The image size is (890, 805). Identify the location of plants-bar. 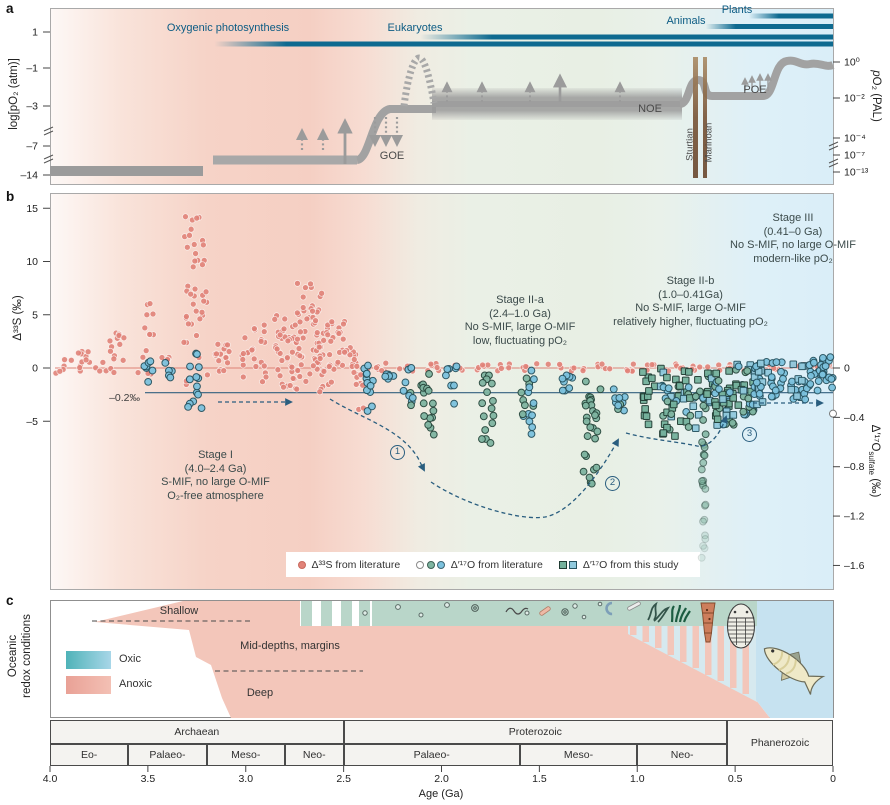
(790, 16).